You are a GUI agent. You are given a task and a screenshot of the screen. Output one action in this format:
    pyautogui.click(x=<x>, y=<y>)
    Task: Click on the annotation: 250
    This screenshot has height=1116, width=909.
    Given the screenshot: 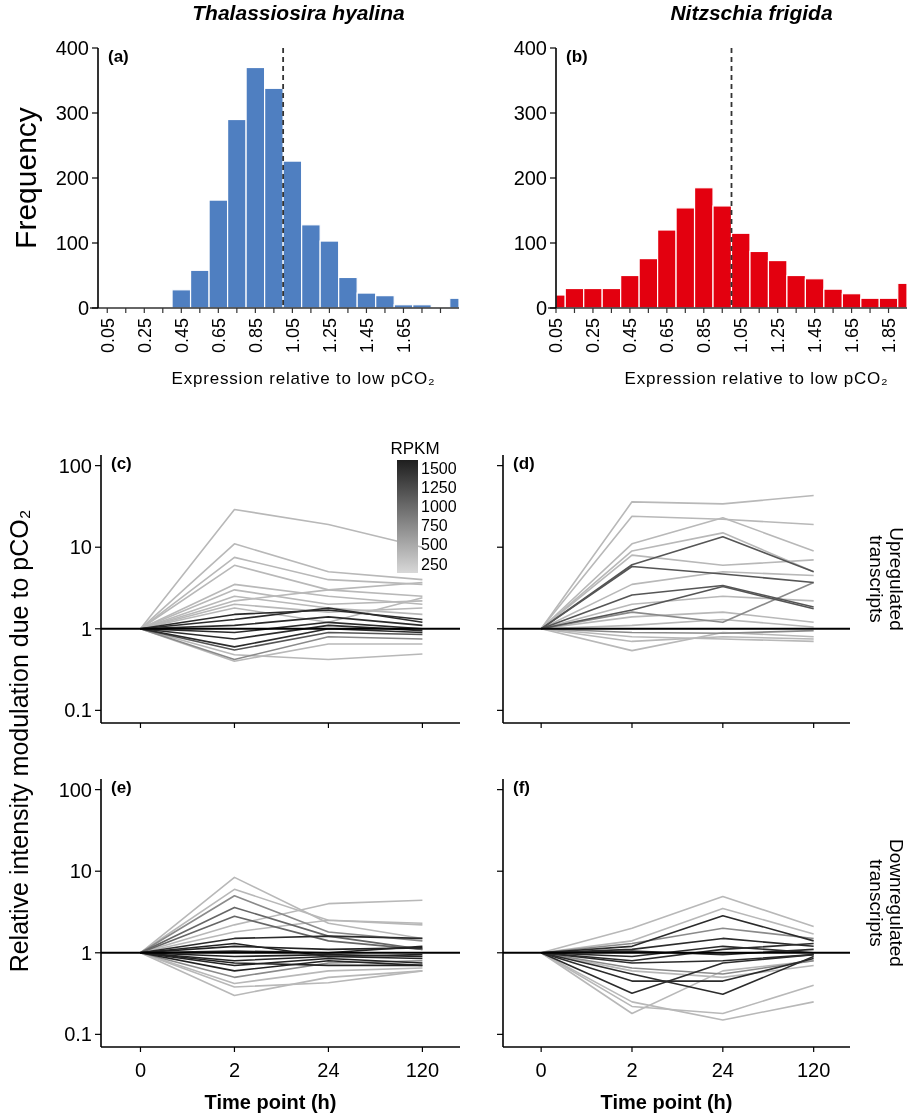 What is the action you would take?
    pyautogui.click(x=434, y=564)
    